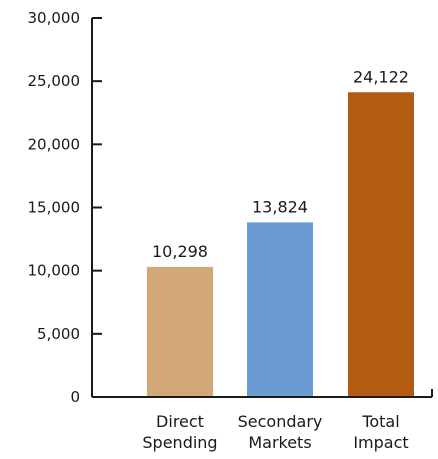  What do you see at coordinates (280, 421) in the screenshot?
I see `x-category-label: Secondary` at bounding box center [280, 421].